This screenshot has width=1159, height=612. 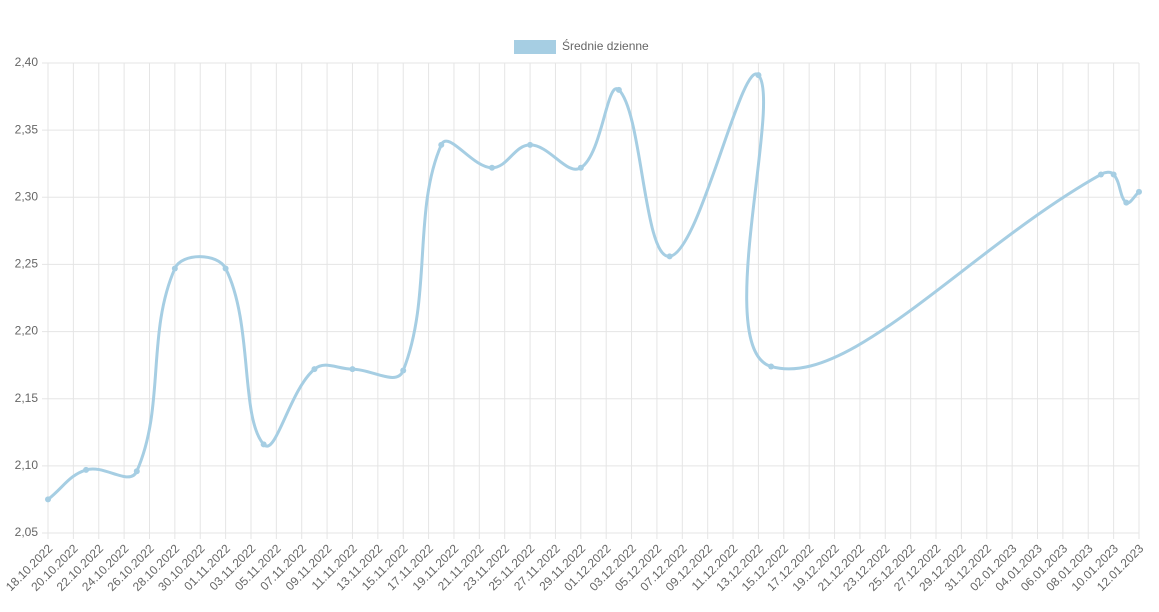 What do you see at coordinates (605, 45) in the screenshot?
I see `legend-label: Średnie dzienne` at bounding box center [605, 45].